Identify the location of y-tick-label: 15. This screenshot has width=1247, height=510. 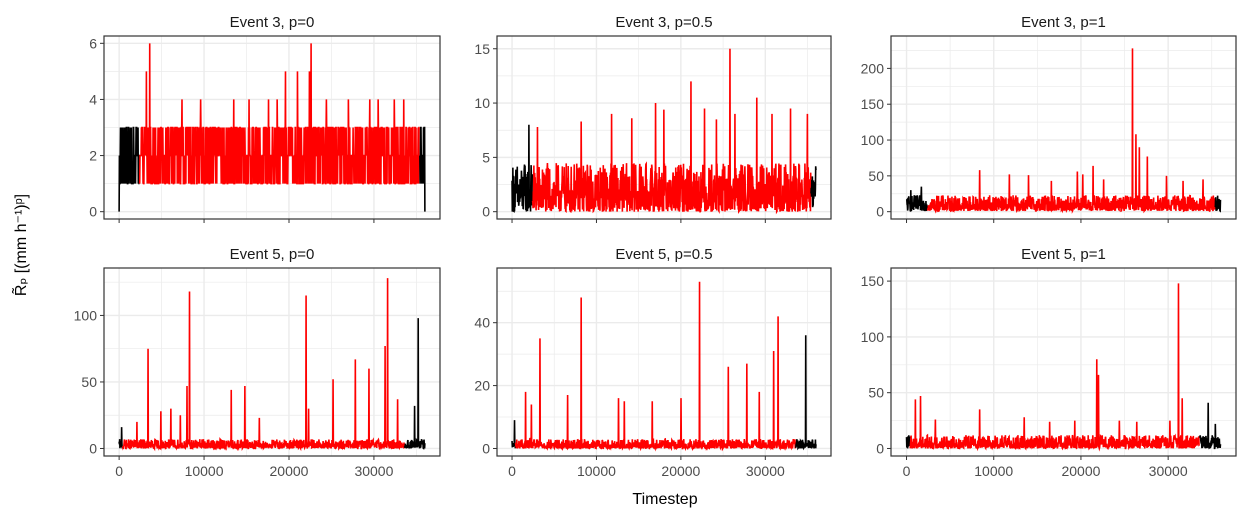
(482, 49).